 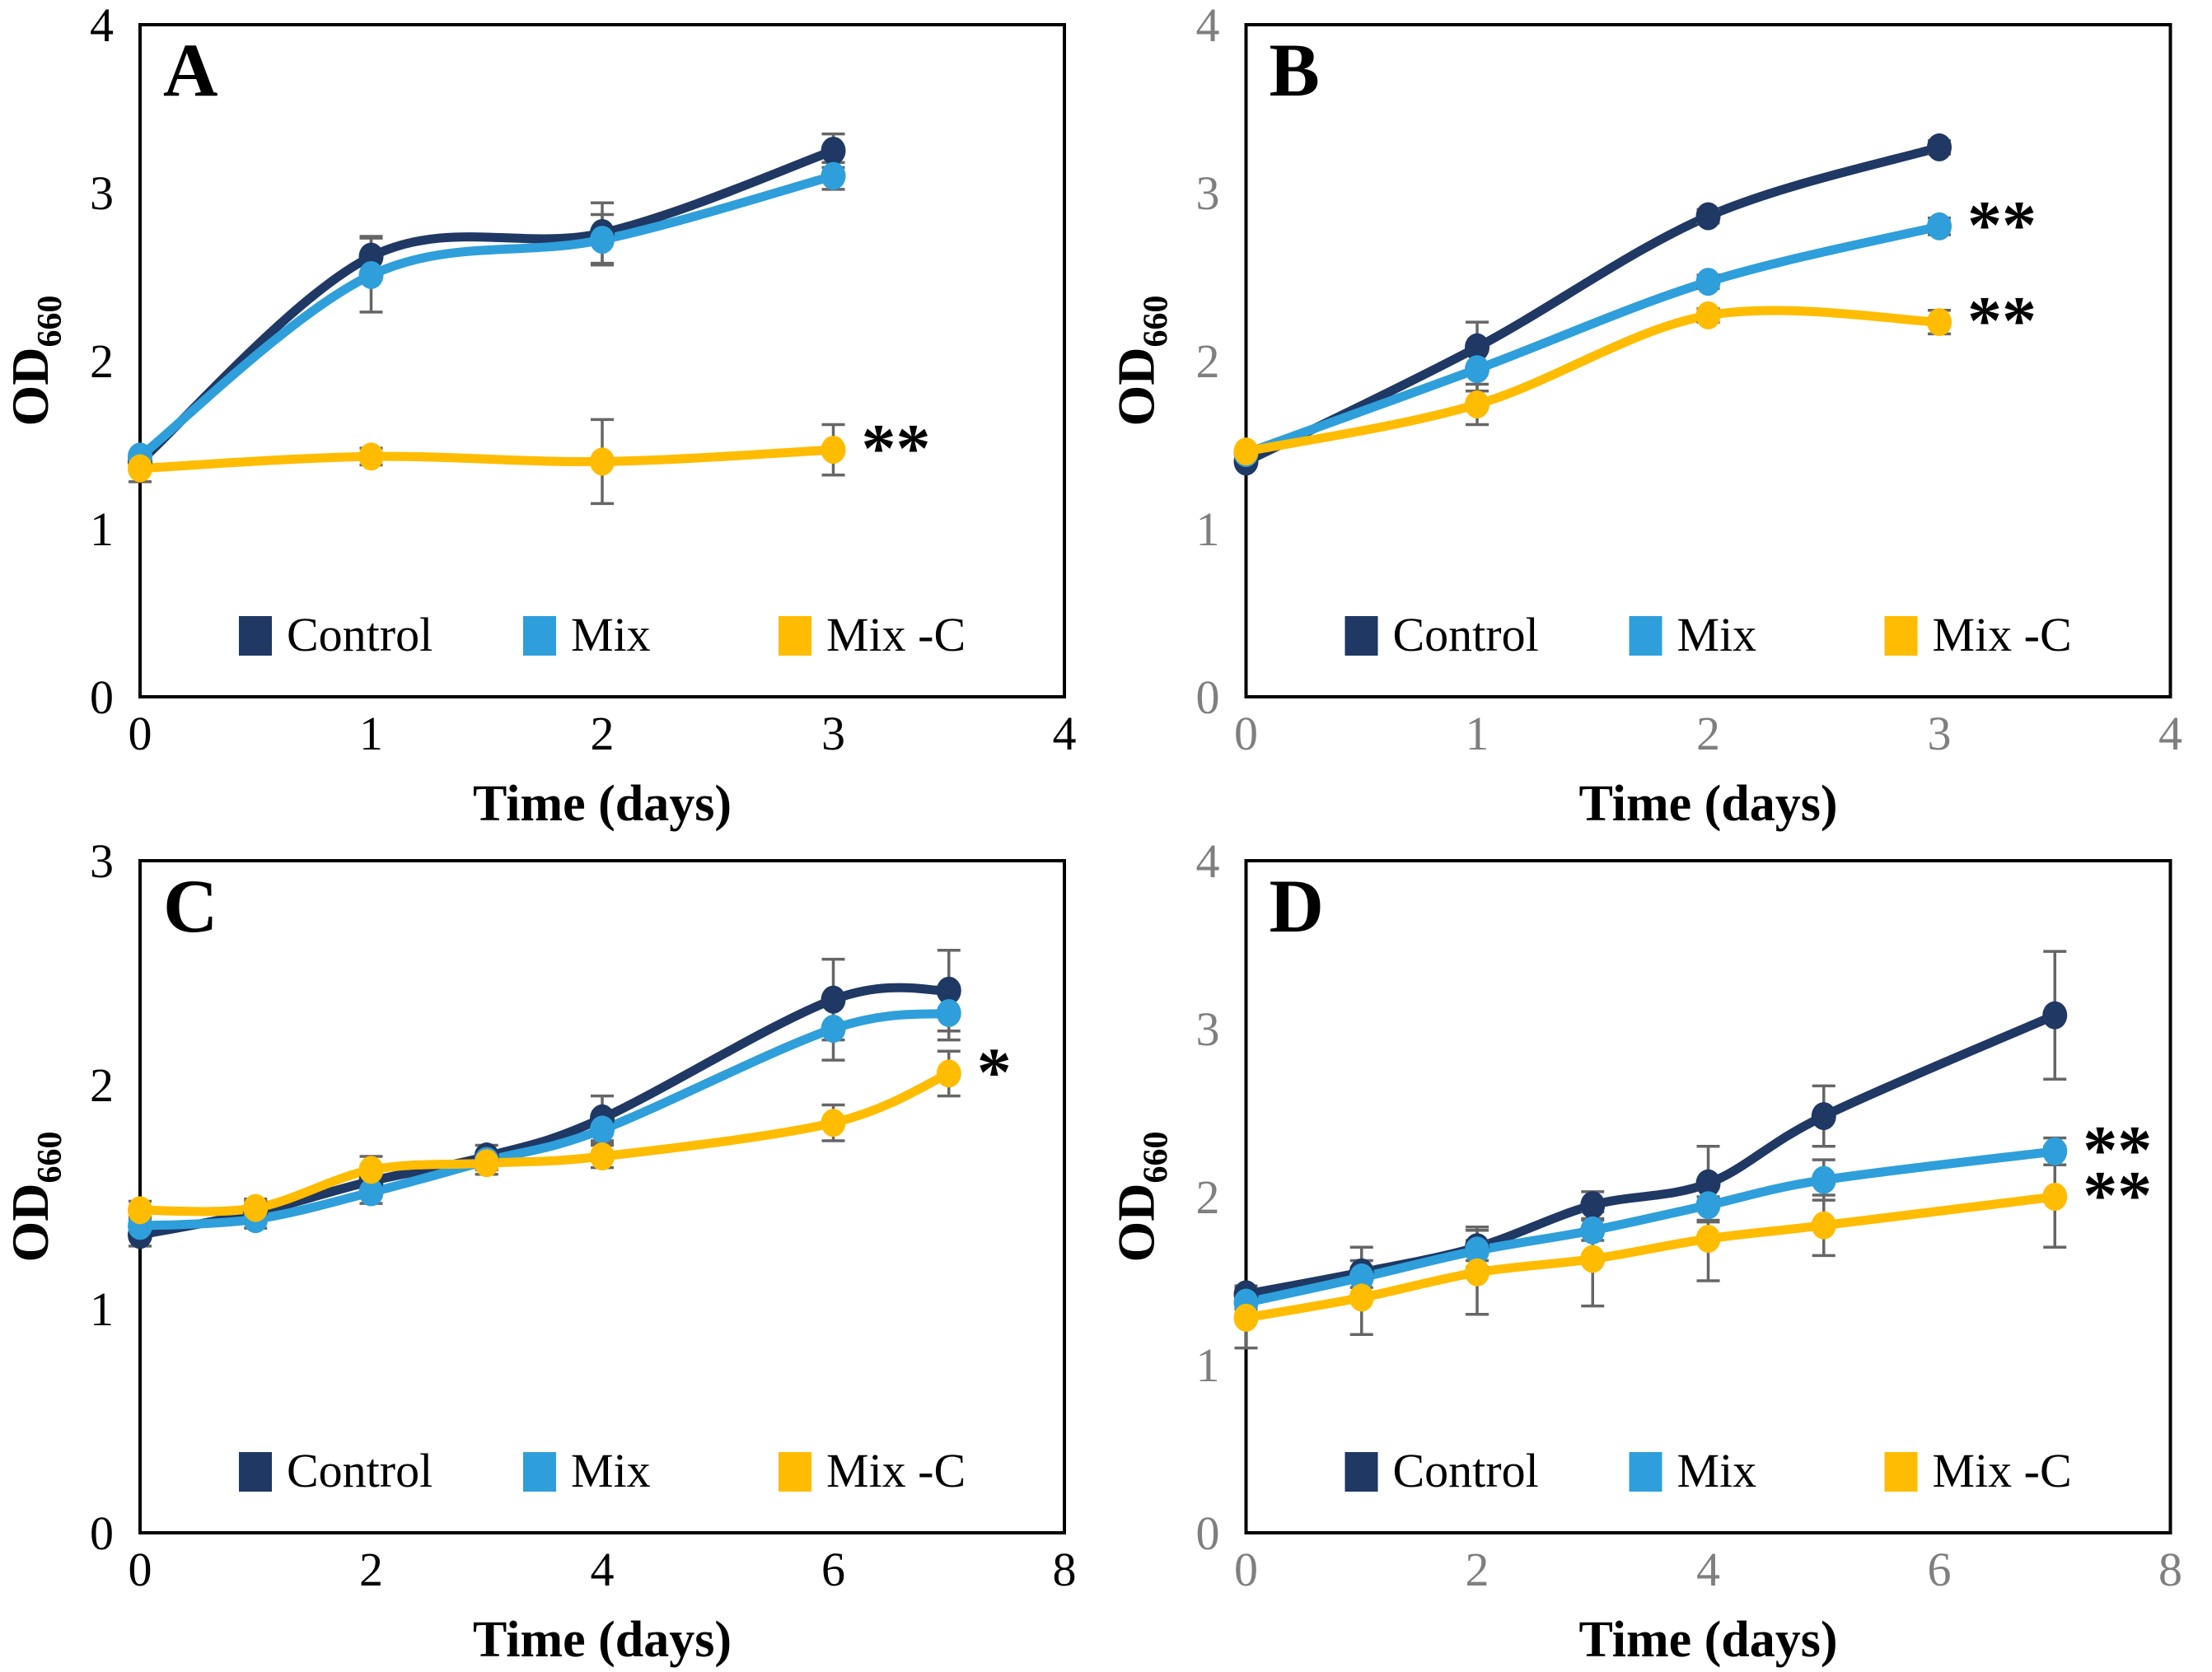 I want to click on significance-marker: *, so click(x=995, y=1072).